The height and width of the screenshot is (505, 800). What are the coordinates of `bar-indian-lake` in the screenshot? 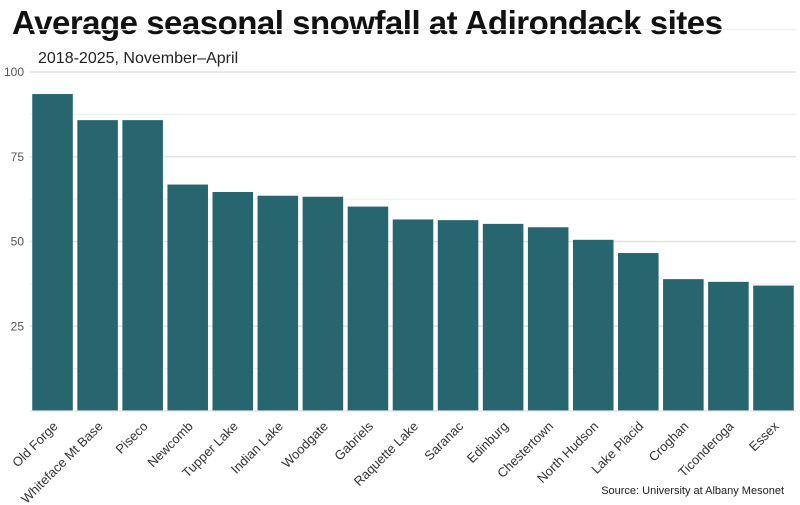 It's located at (278, 303).